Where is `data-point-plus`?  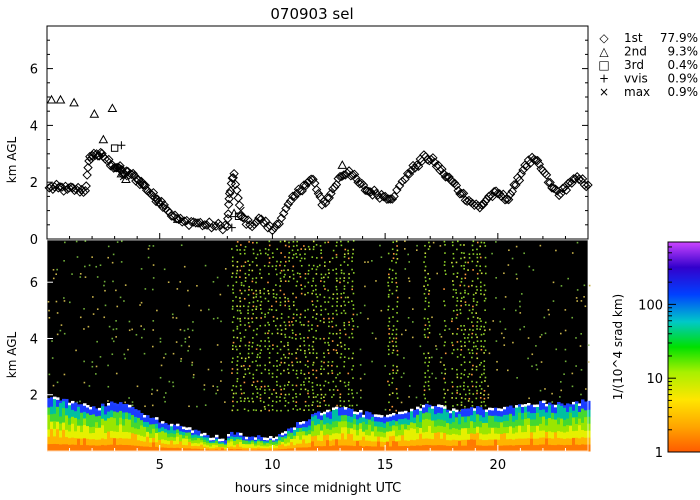 data-point-plus is located at coordinates (121, 145).